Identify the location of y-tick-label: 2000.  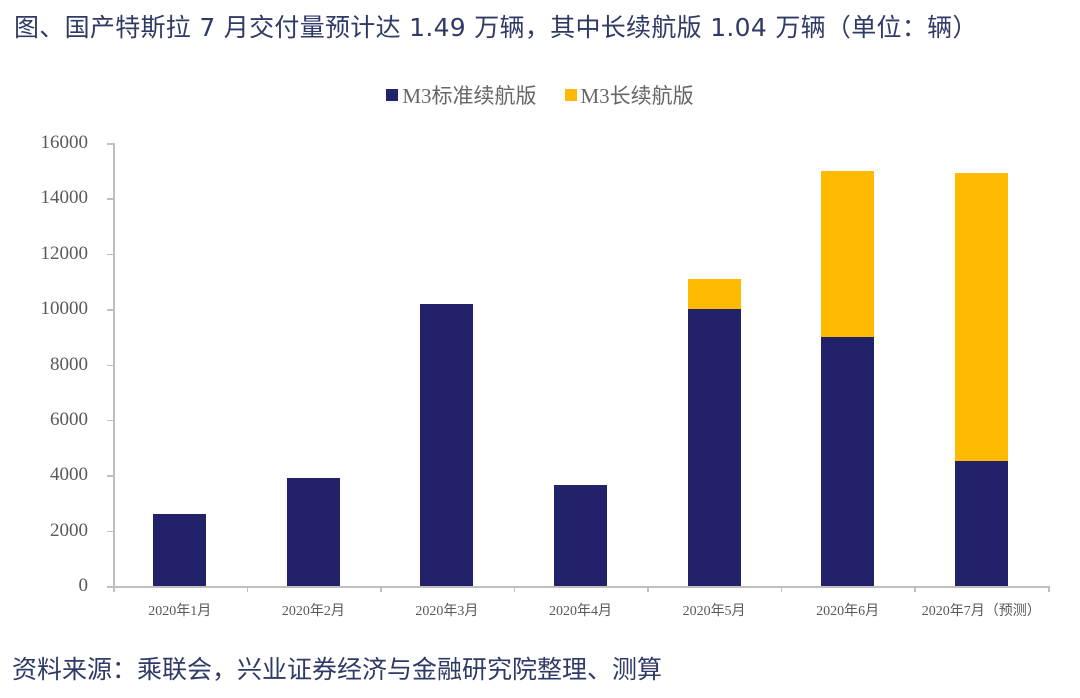
(69, 530).